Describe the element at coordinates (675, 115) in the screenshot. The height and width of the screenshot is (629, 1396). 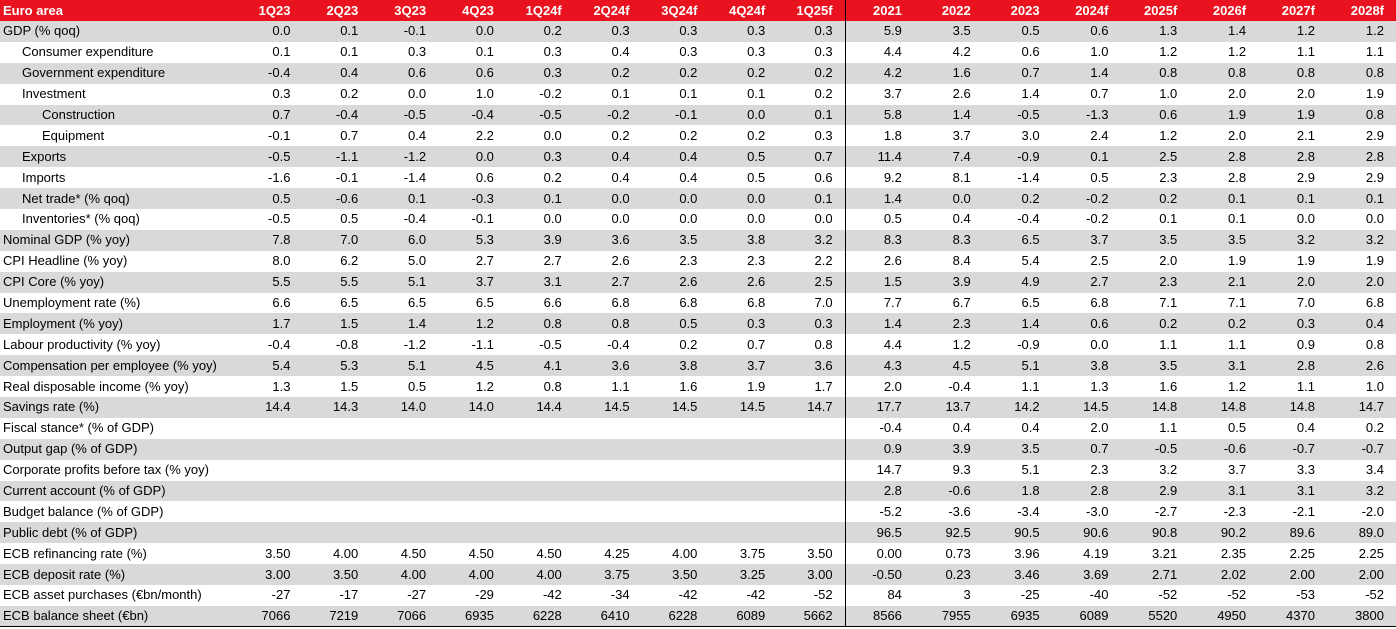
I see `quarter-value-cell: -0.1` at that location.